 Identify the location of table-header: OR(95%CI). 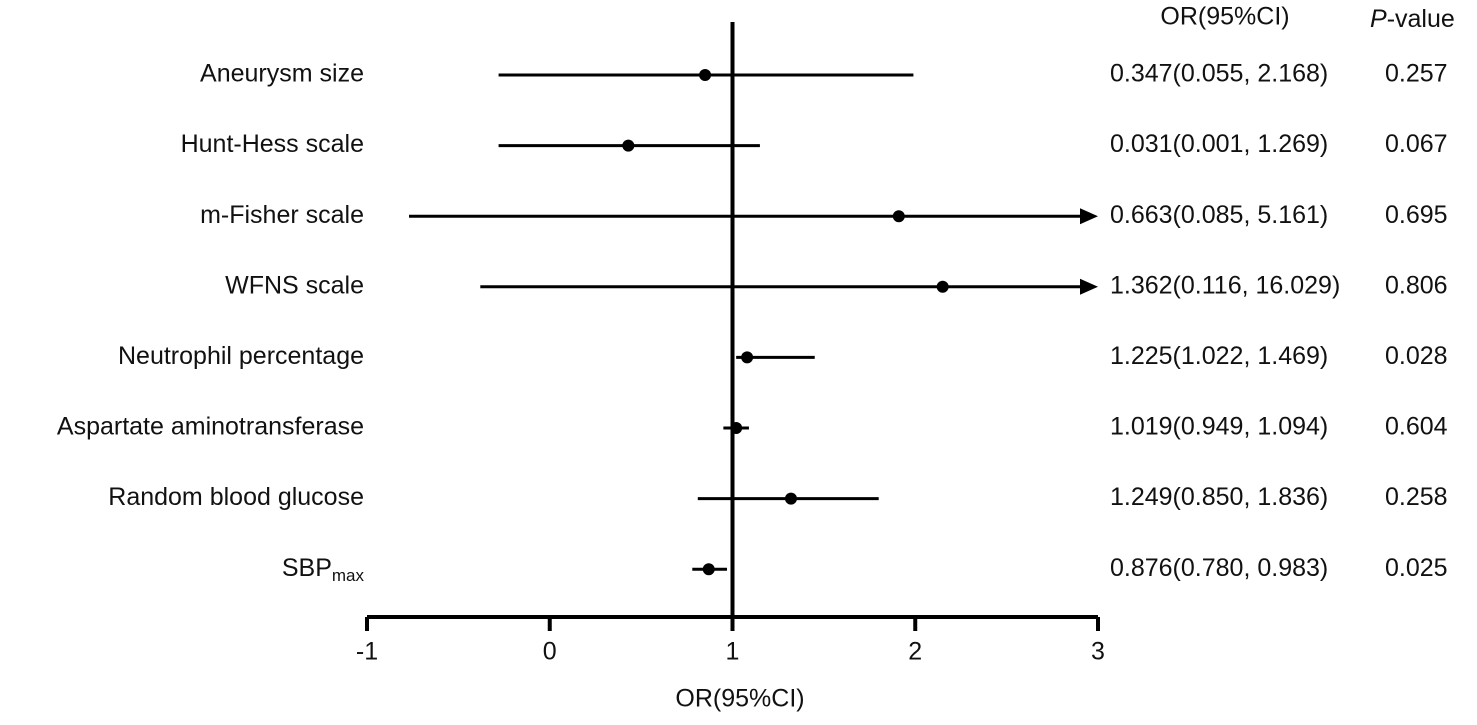
(1224, 17).